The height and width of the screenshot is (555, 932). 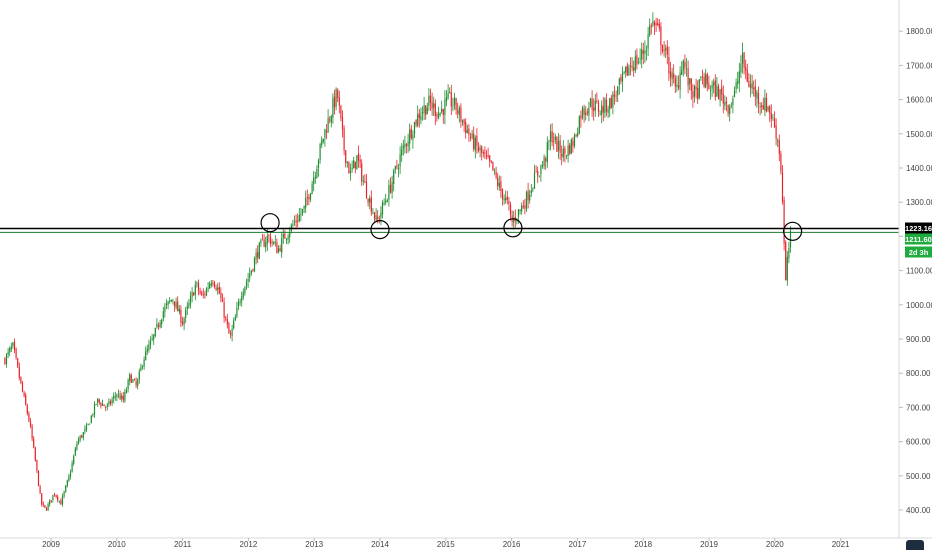 I want to click on y-tick-label: 600.00, so click(x=918, y=442).